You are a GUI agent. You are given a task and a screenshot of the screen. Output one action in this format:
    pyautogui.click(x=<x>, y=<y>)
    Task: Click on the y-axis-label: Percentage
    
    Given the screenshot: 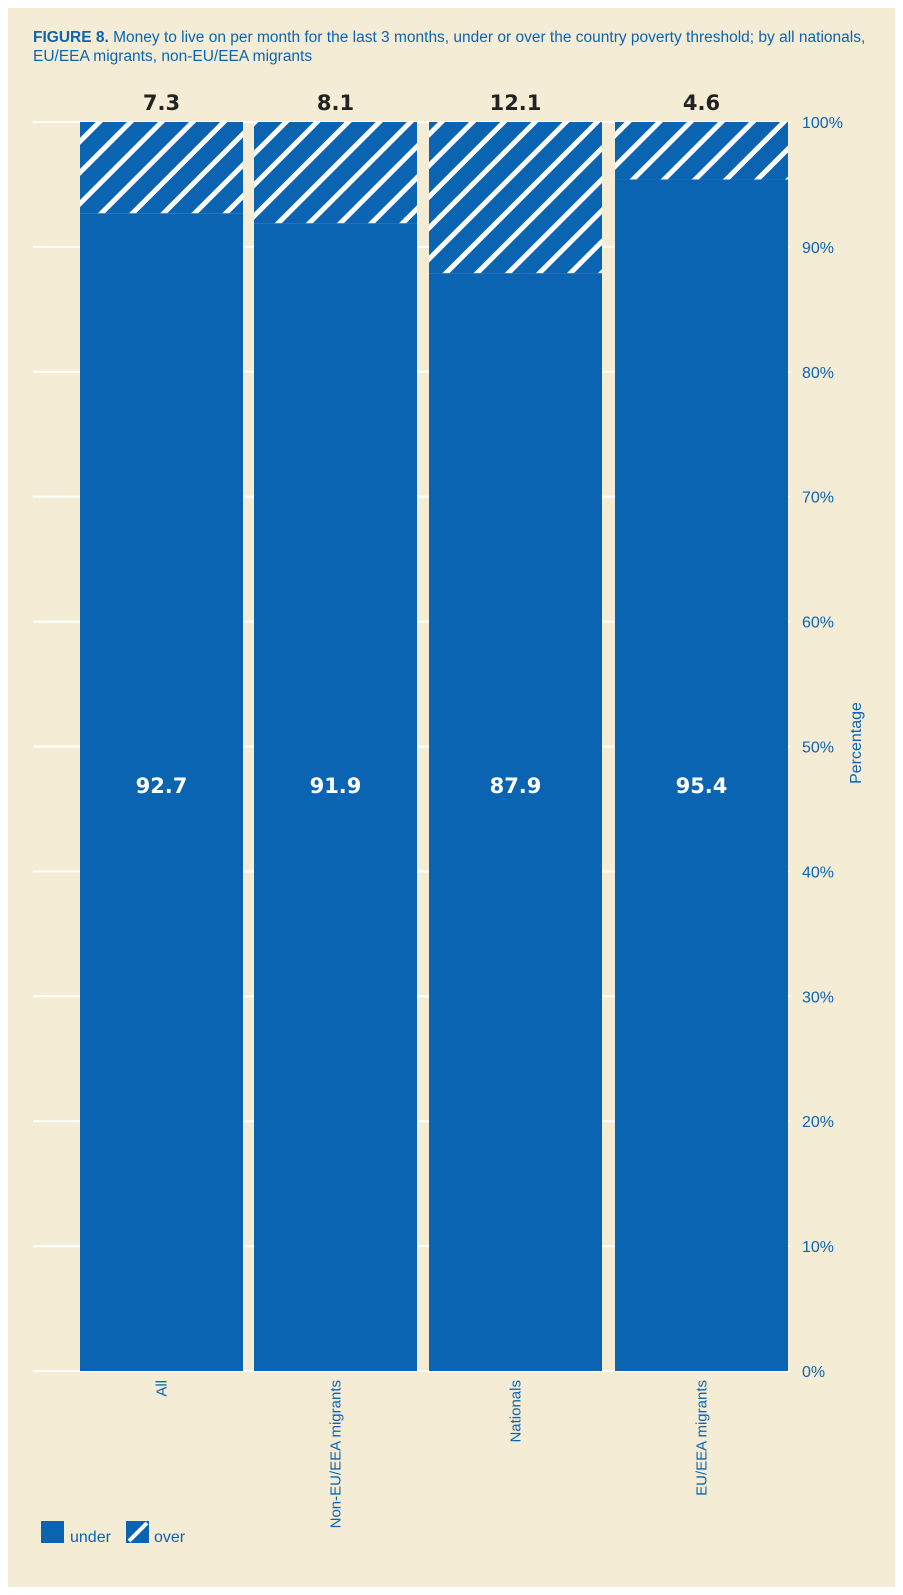 What is the action you would take?
    pyautogui.click(x=856, y=743)
    